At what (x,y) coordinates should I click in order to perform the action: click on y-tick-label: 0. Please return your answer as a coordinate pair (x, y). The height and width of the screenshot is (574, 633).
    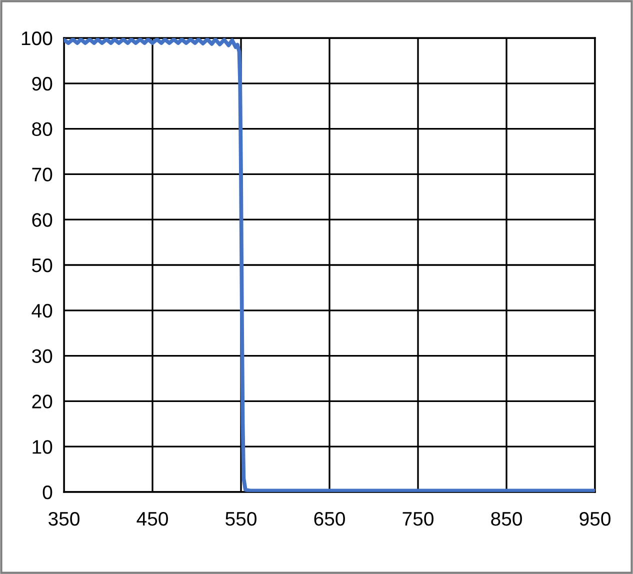
    Looking at the image, I should click on (47, 492).